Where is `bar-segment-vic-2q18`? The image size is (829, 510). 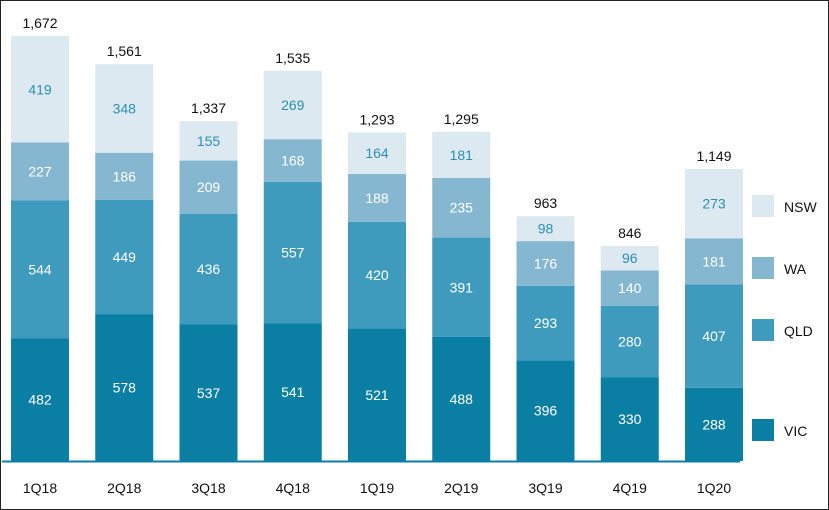 bar-segment-vic-2q18 is located at coordinates (124, 387).